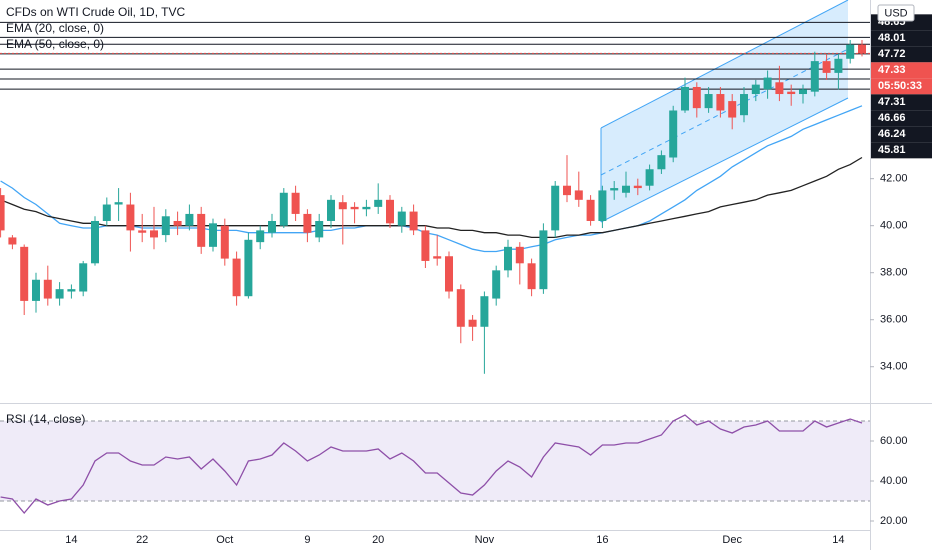 Image resolution: width=932 pixels, height=550 pixels. I want to click on currency: USD, so click(895, 13).